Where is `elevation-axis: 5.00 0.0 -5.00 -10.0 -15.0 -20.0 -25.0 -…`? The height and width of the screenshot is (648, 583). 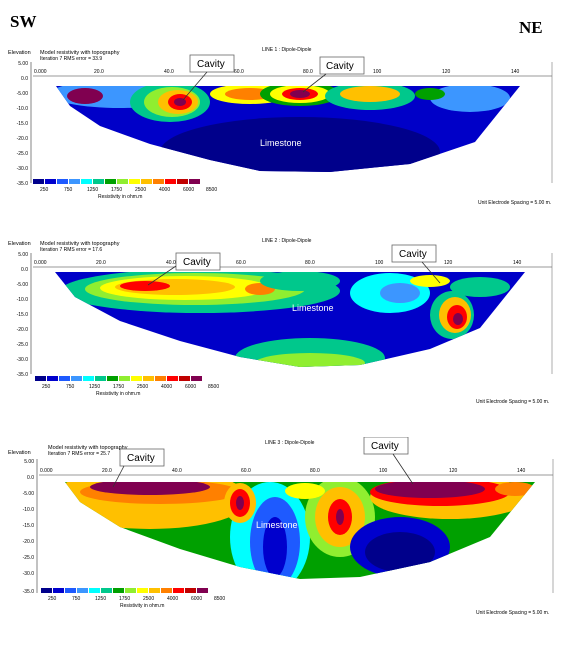 elevation-axis: 5.00 0.0 -5.00 -10.0 -15.0 -20.0 -25.0 -… is located at coordinates (30, 527).